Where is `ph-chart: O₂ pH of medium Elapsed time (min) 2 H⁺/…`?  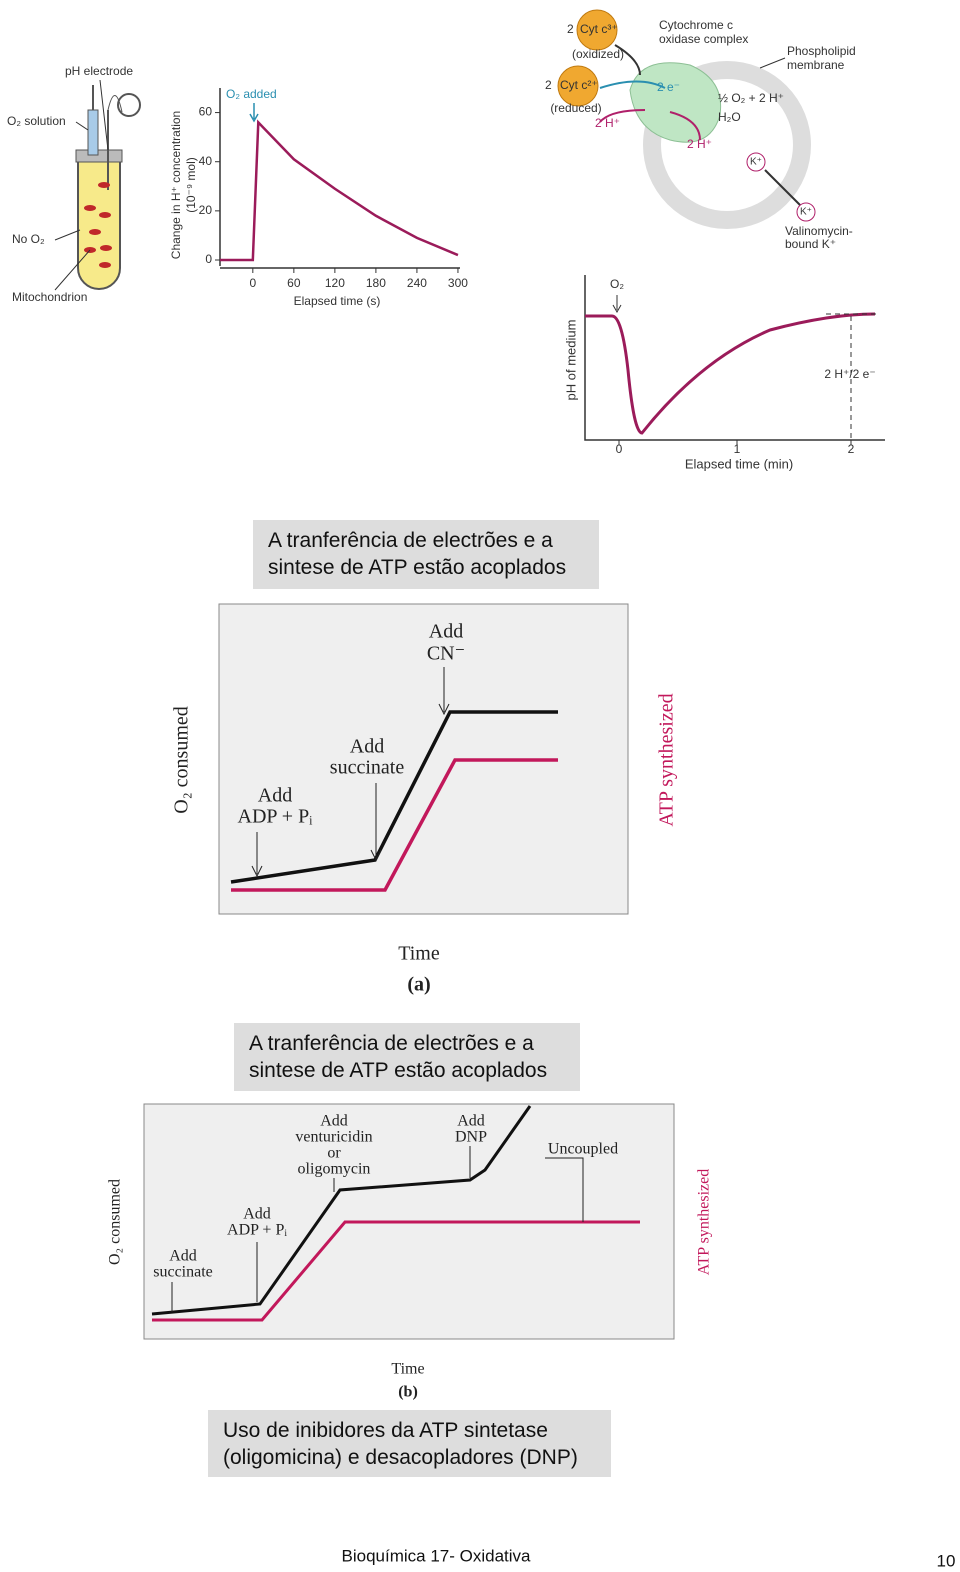 ph-chart: O₂ pH of medium Elapsed time (min) 2 H⁺/… is located at coordinates (724, 373).